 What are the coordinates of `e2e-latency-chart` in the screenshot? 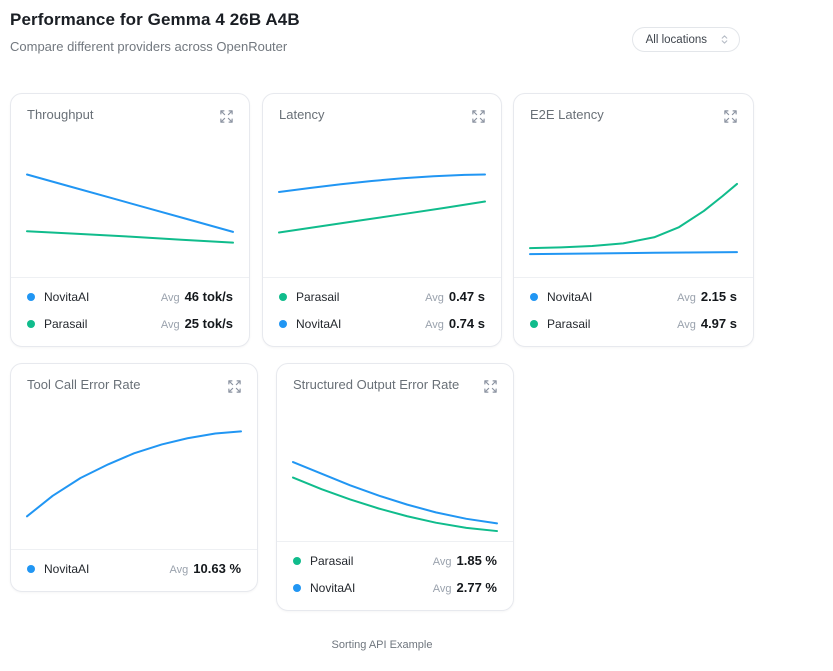 It's located at (633, 201).